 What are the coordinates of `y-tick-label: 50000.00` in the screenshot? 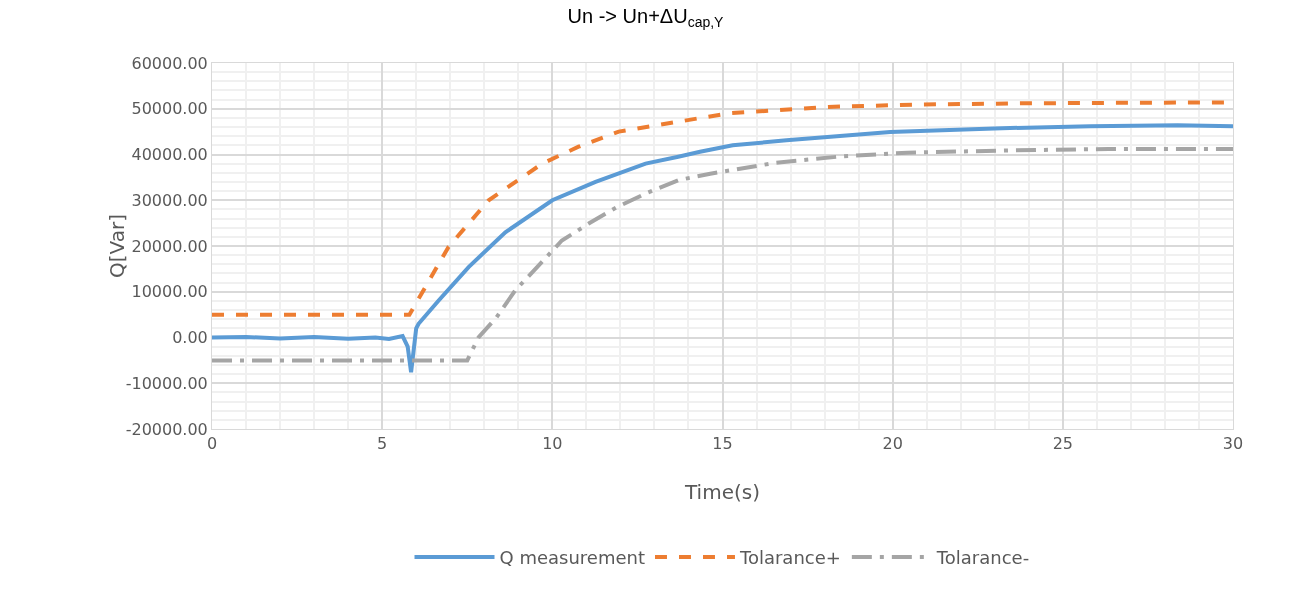 It's located at (169, 109).